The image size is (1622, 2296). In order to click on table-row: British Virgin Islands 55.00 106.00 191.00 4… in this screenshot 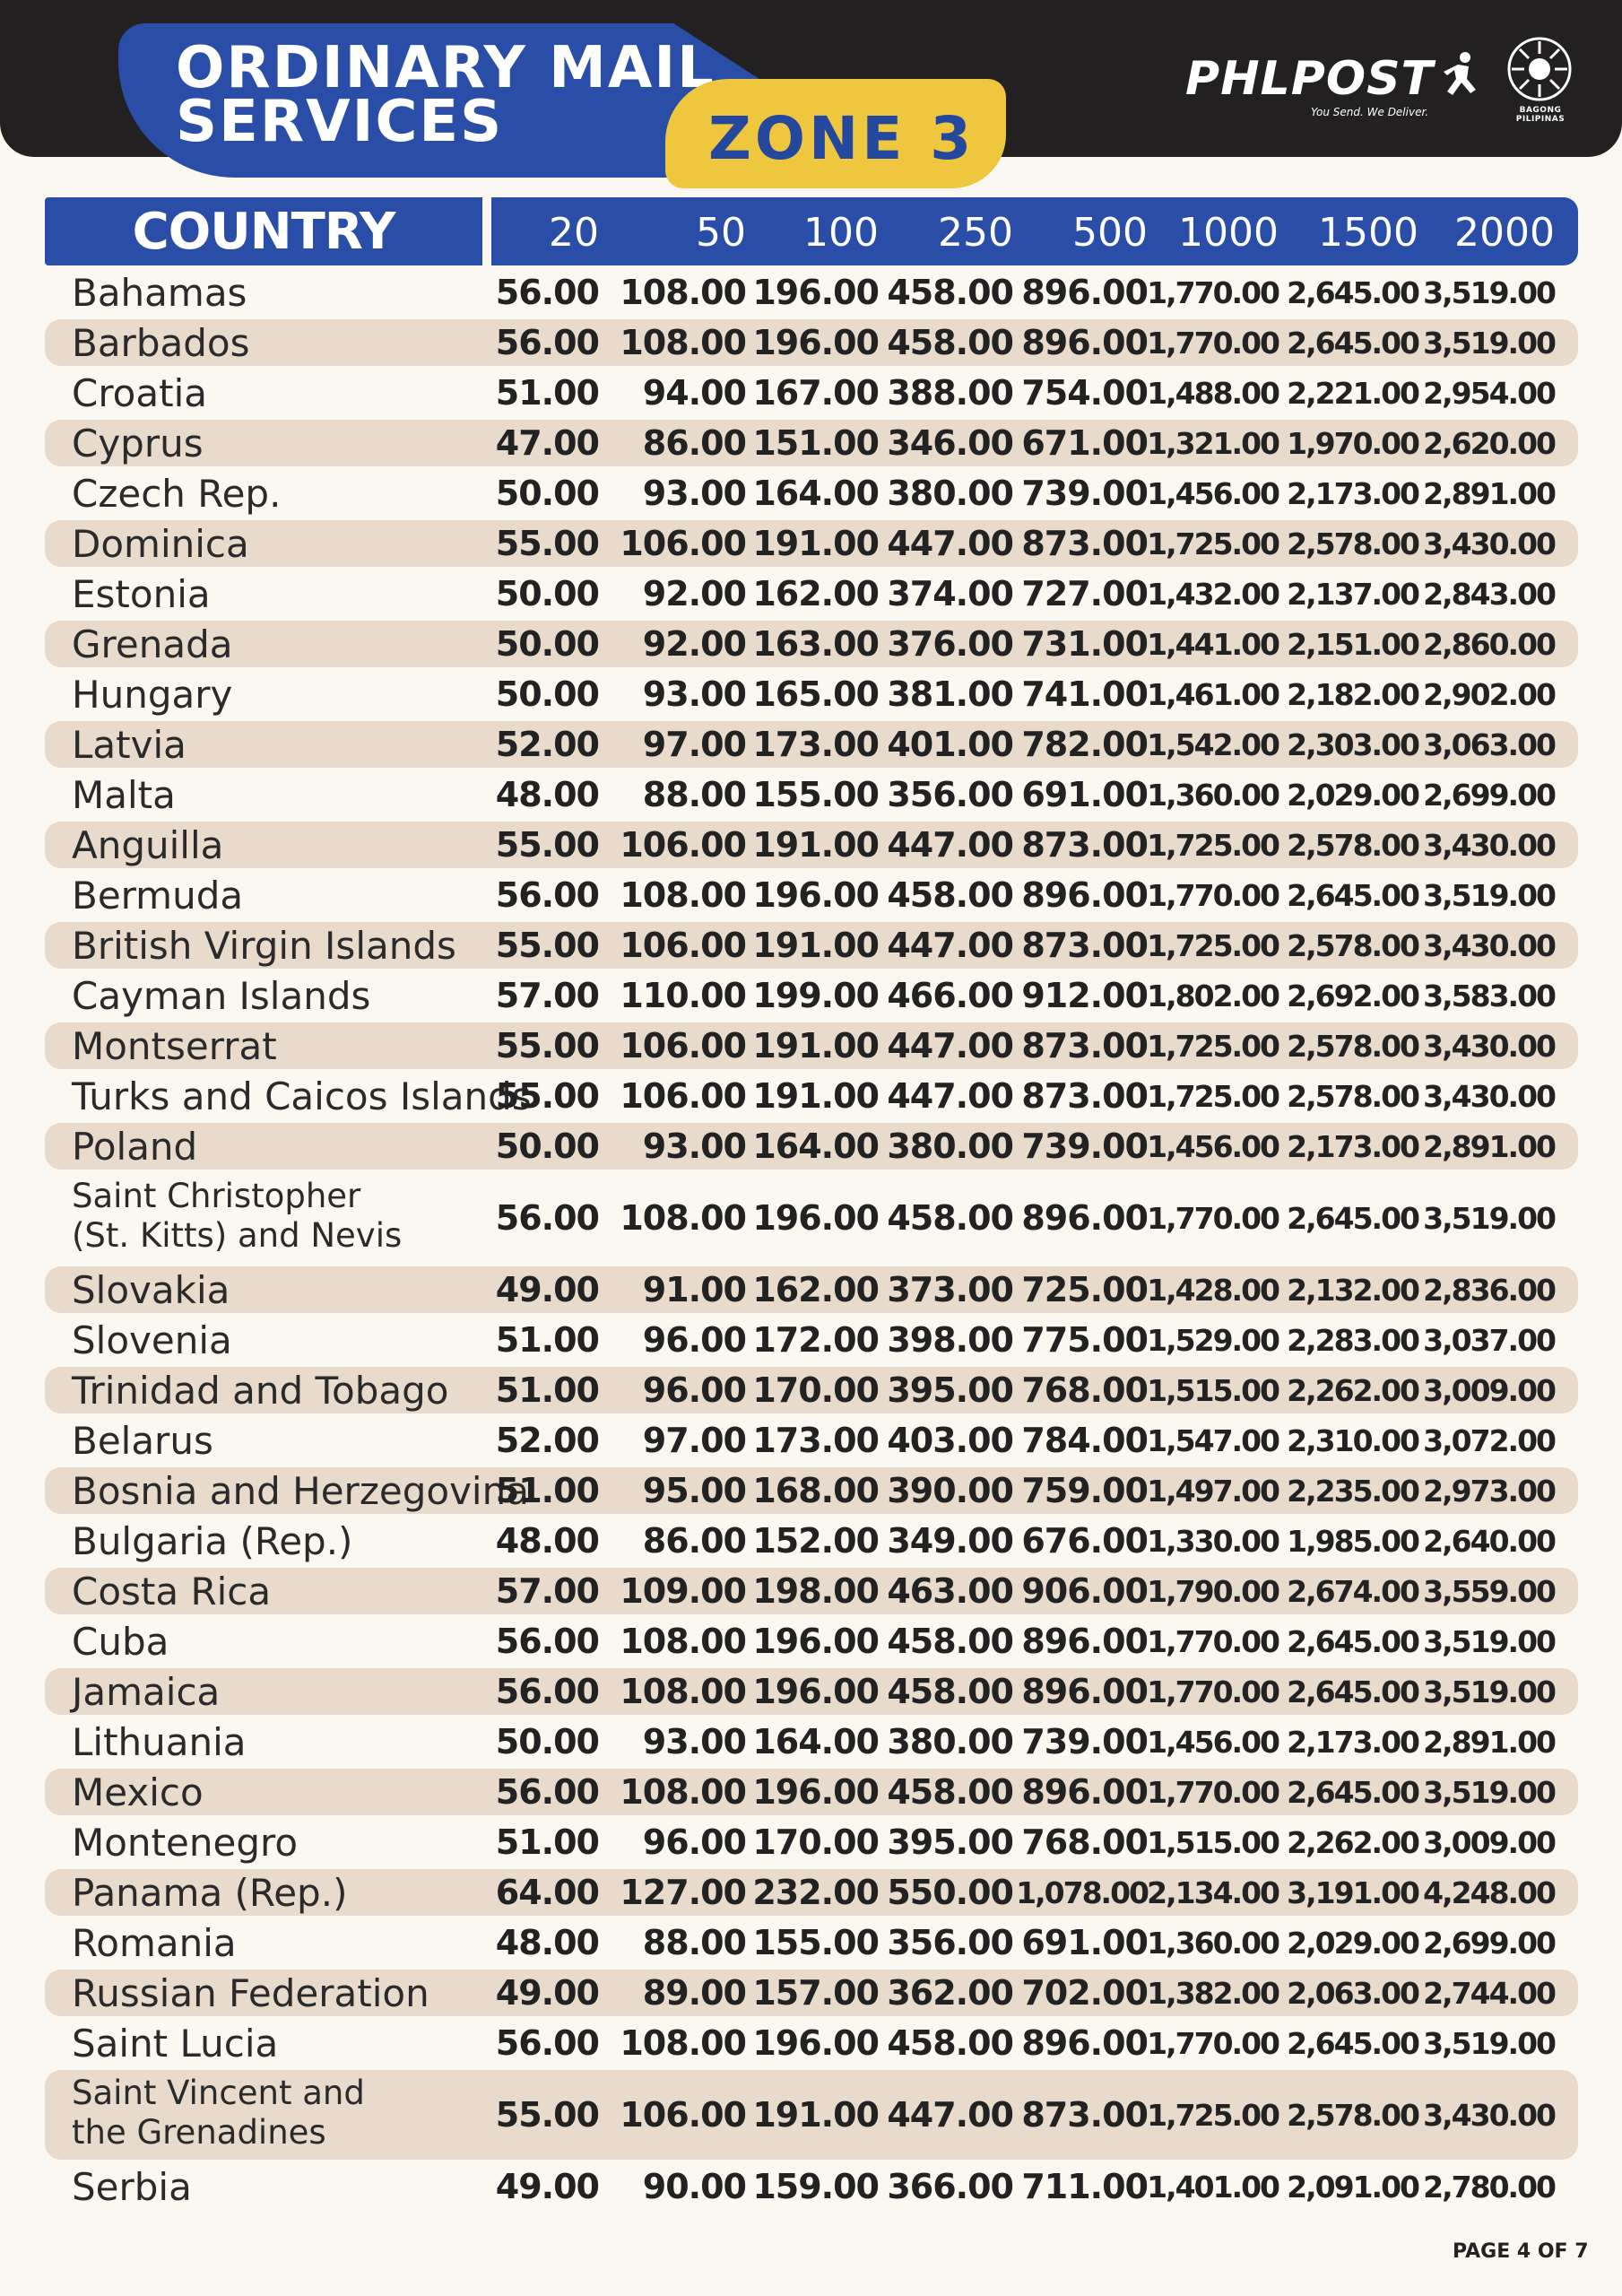, I will do `click(811, 945)`.